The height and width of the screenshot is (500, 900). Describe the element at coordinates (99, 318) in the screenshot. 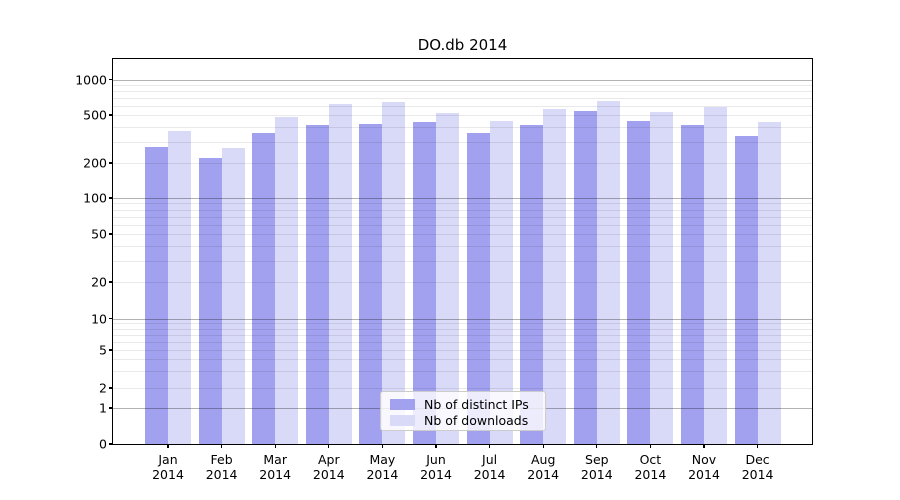

I see `y-tick-label: 10` at that location.